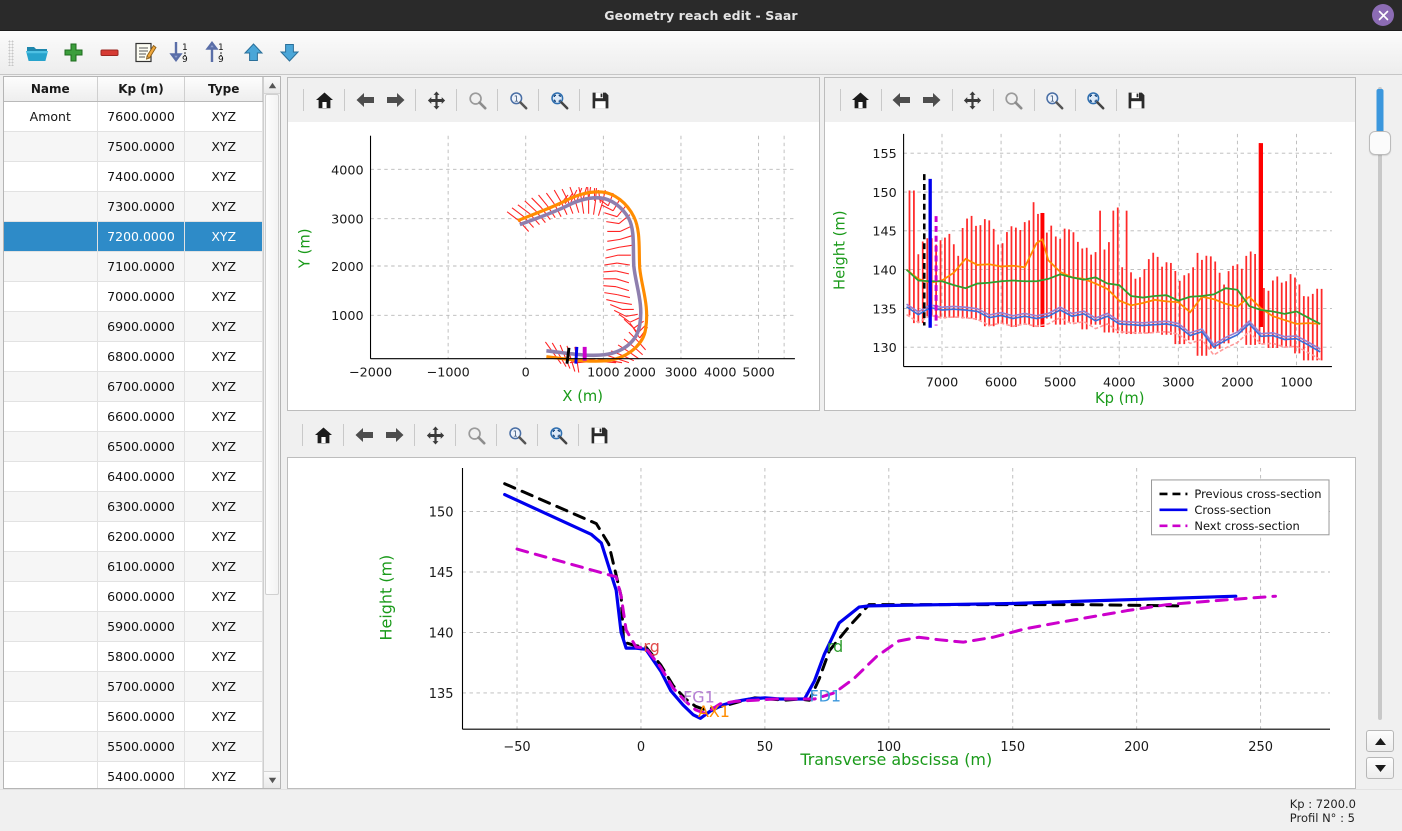 The image size is (1402, 831). What do you see at coordinates (141, 89) in the screenshot?
I see `column-header-kp: Kp (m)` at bounding box center [141, 89].